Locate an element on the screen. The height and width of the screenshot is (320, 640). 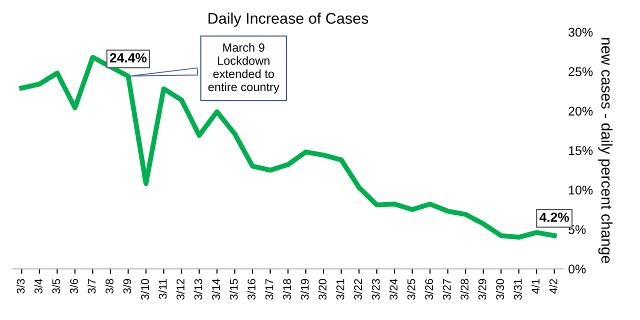
y-tick-label: 25% is located at coordinates (580, 71).